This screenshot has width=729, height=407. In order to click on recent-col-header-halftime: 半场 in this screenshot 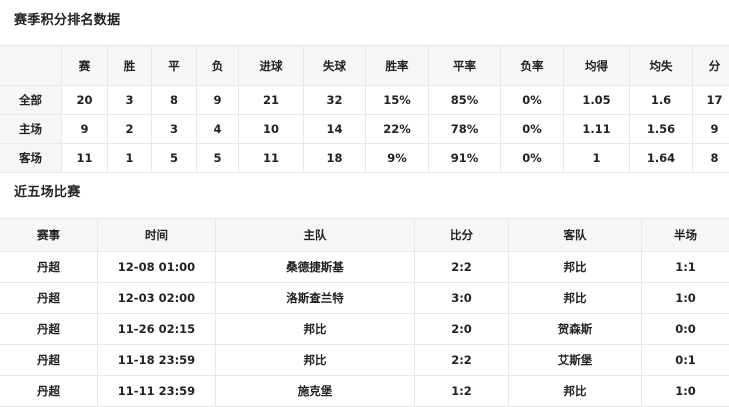, I will do `click(685, 235)`.